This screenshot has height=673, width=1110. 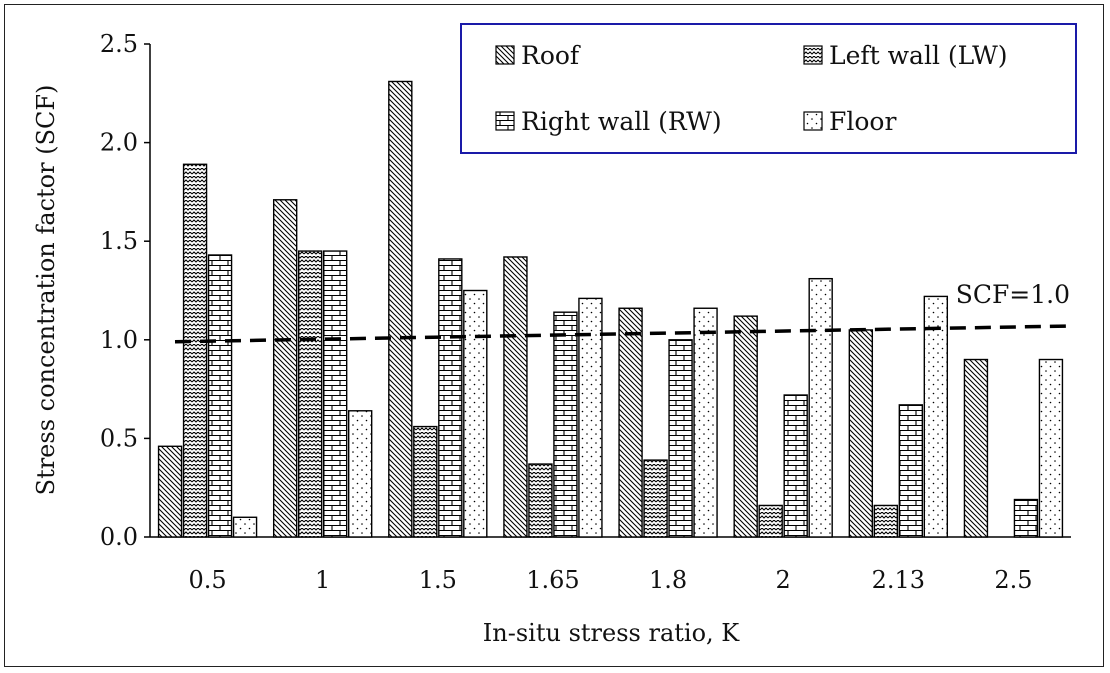 I want to click on legend-label-floor: Floor, so click(x=862, y=121).